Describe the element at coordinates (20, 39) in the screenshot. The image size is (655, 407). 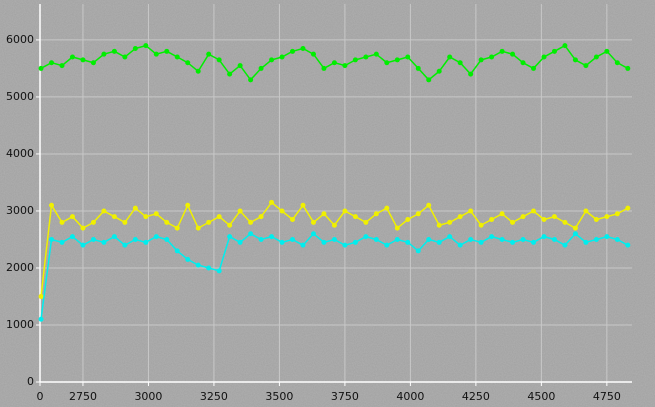
I see `y-tick-label: 6000` at that location.